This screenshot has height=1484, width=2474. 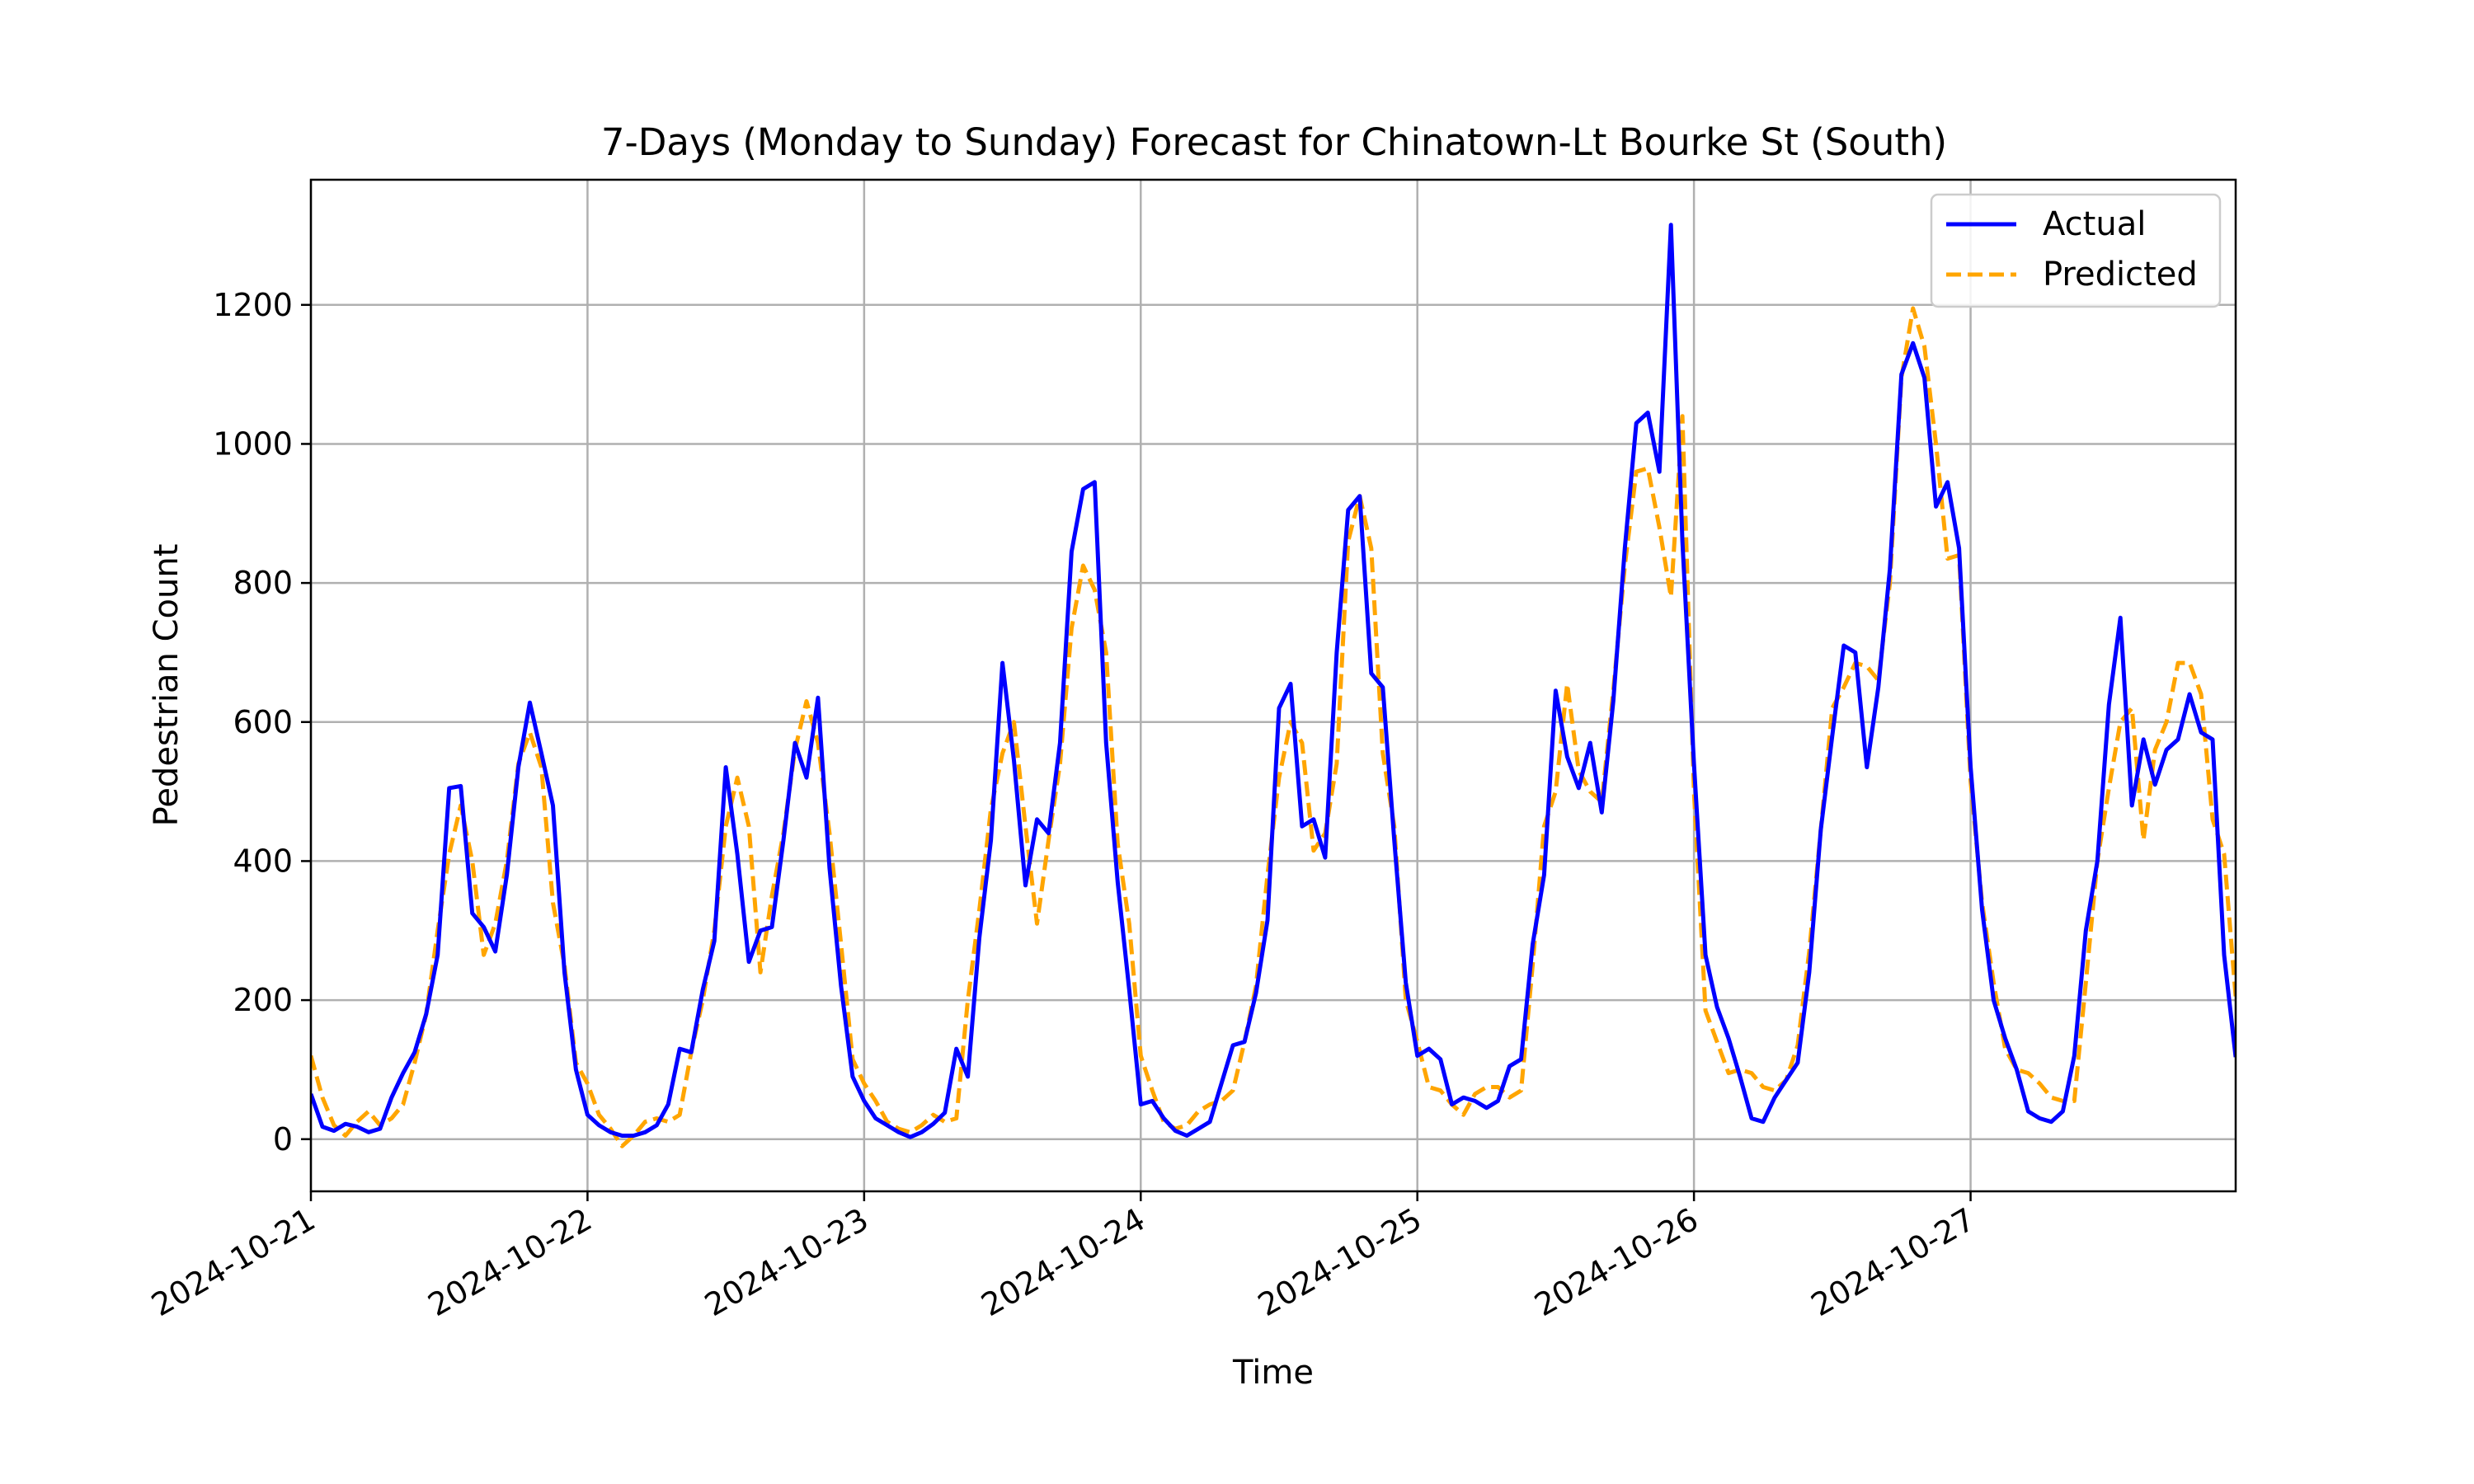 I want to click on legend-label-predicted: Predicted, so click(x=2120, y=275).